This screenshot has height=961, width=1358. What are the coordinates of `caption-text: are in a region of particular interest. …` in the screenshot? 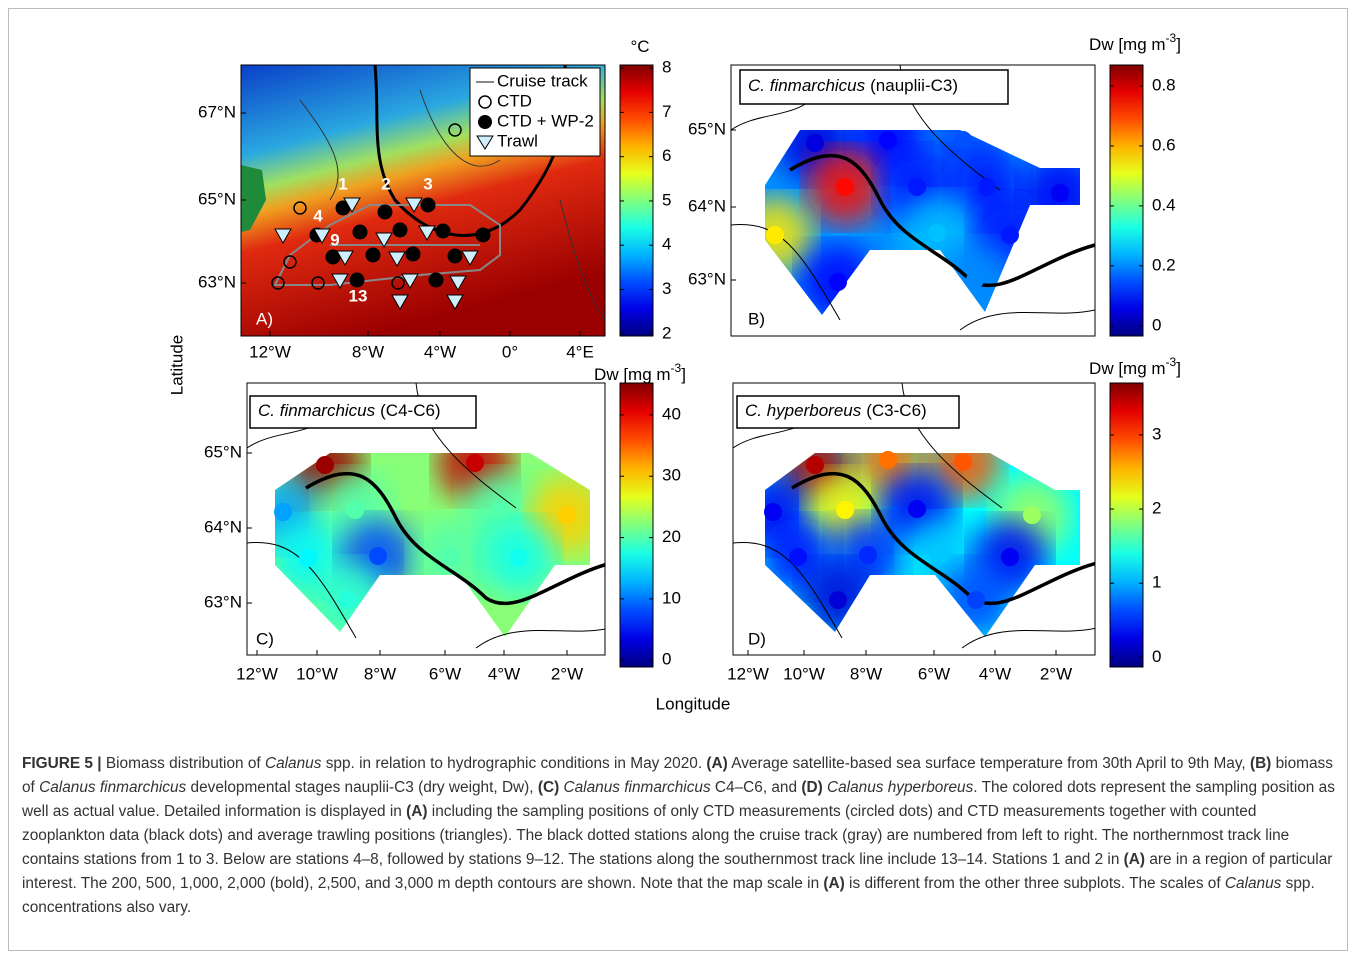 It's located at (677, 871).